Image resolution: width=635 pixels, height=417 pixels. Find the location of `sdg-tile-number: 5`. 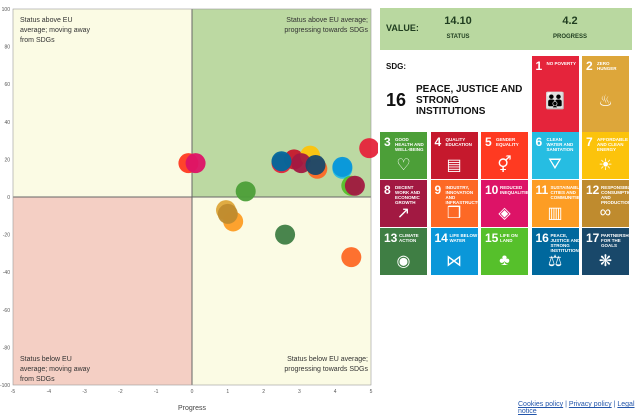

sdg-tile-number: 5 is located at coordinates (488, 142).